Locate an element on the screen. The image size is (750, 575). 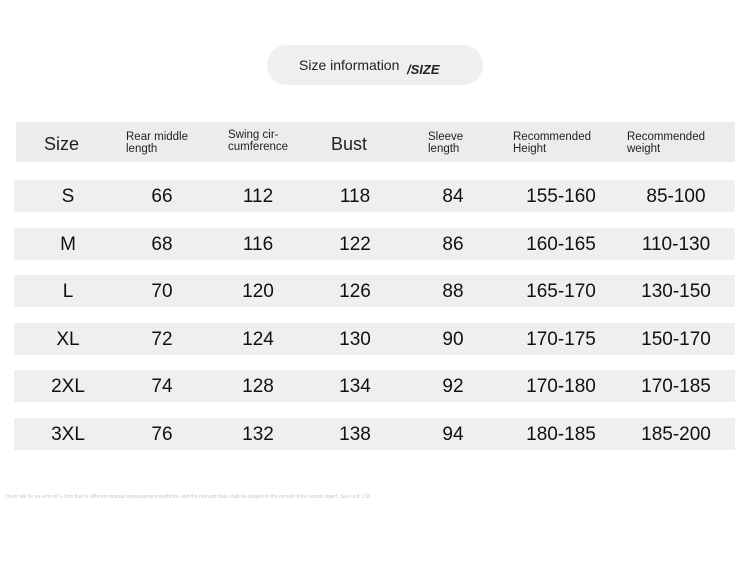
column-header: cumference is located at coordinates (258, 147).